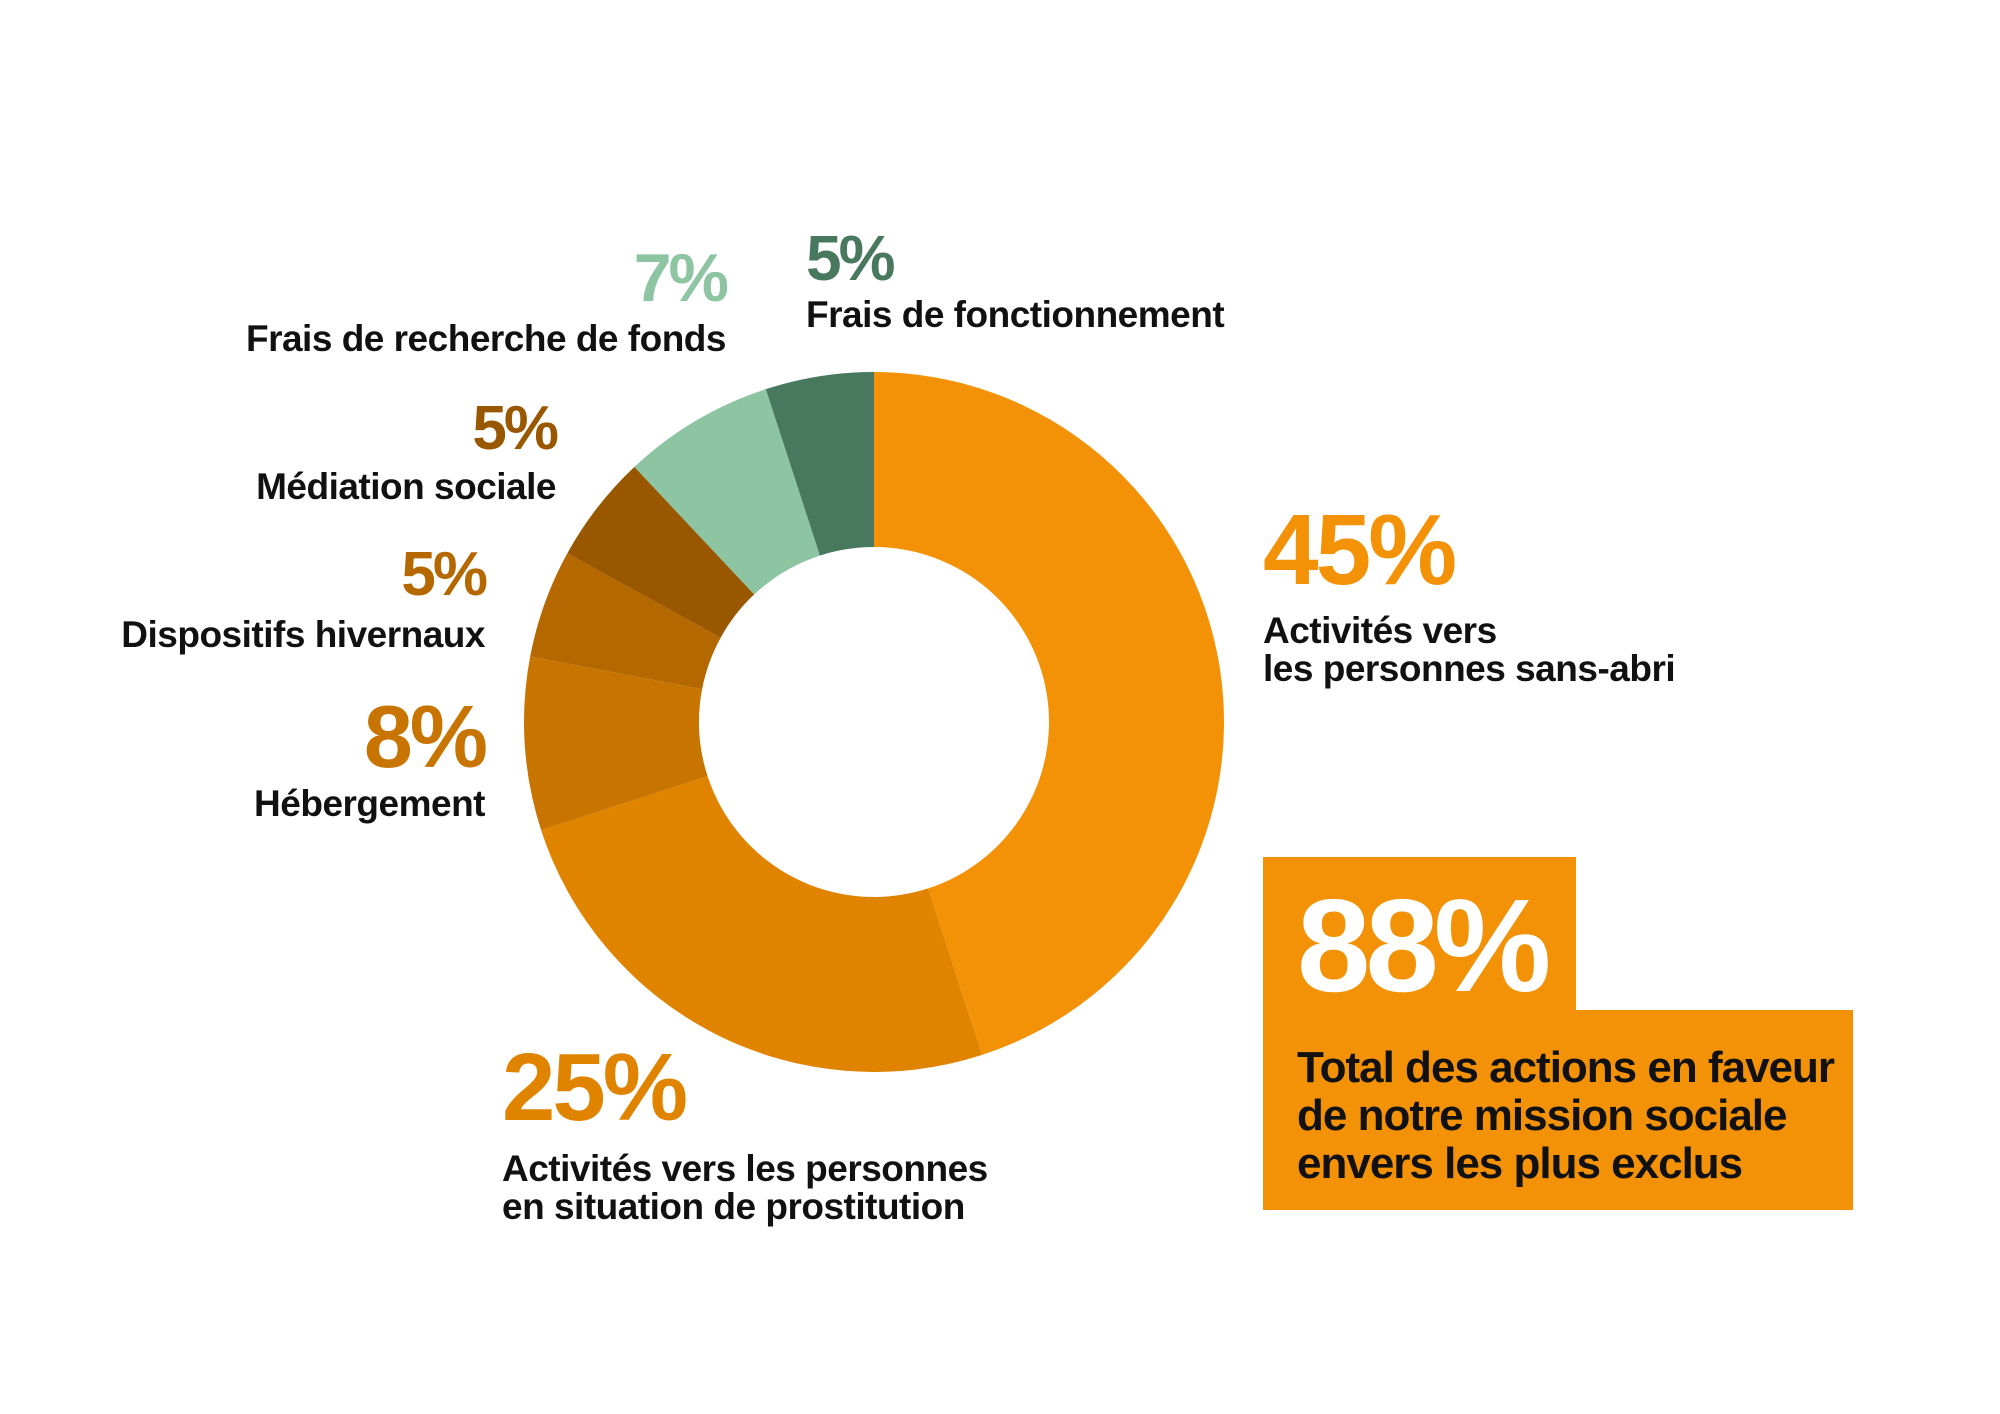  I want to click on label-mediation: 5% Médiation sociale, so click(407, 450).